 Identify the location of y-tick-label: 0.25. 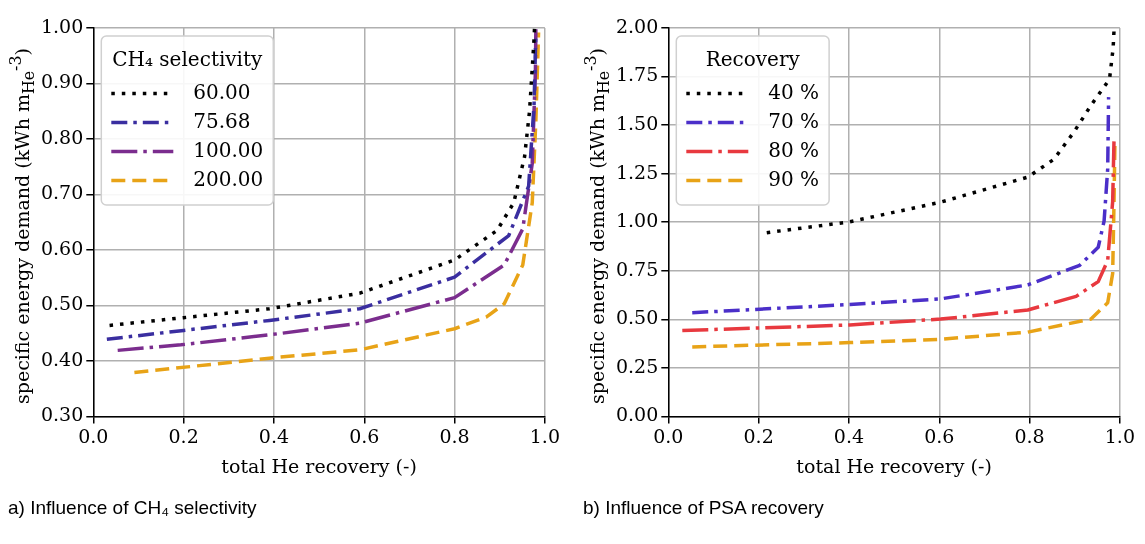
(637, 365).